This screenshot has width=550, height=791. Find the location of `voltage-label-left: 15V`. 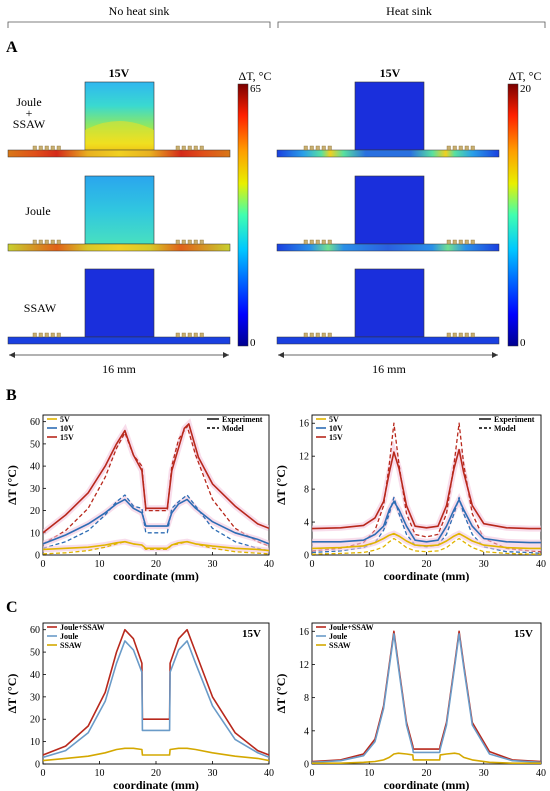

voltage-label-left: 15V is located at coordinates (119, 73).